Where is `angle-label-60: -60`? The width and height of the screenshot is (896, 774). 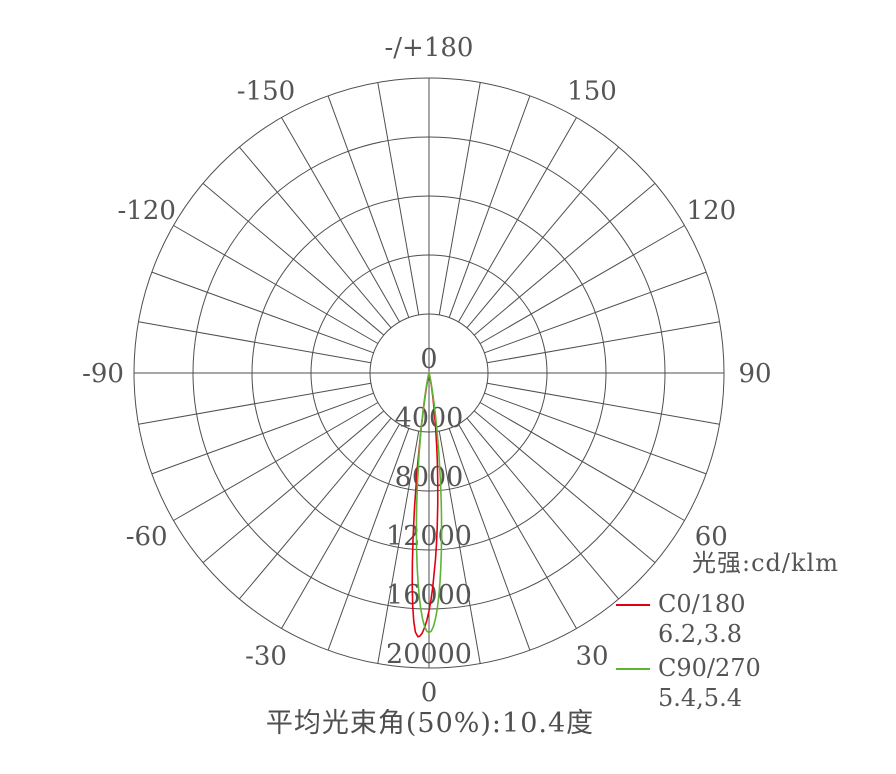
angle-label-60: -60 is located at coordinates (147, 537).